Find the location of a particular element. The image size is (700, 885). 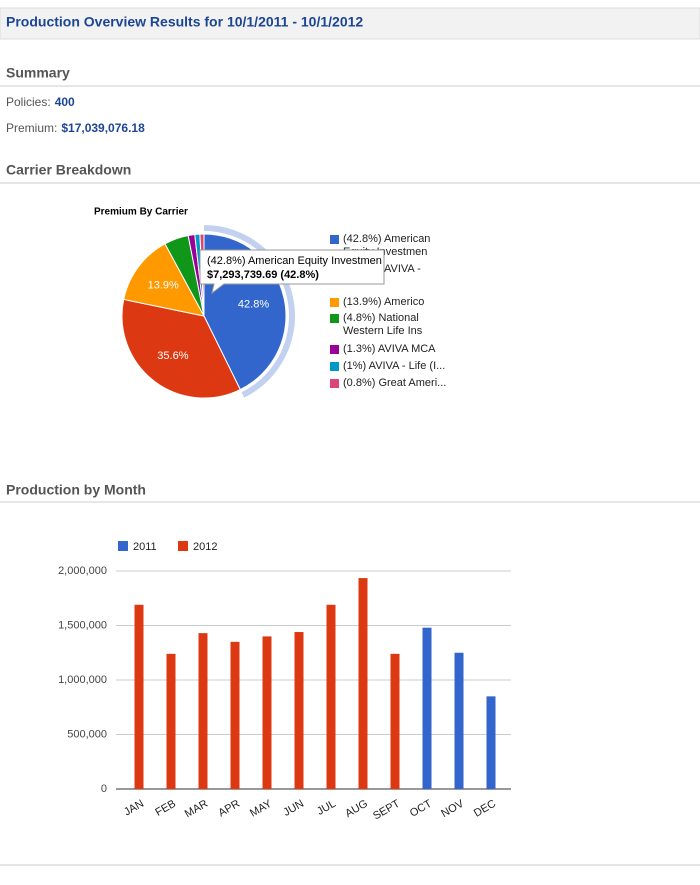

x-tick-label: FEB is located at coordinates (165, 808).